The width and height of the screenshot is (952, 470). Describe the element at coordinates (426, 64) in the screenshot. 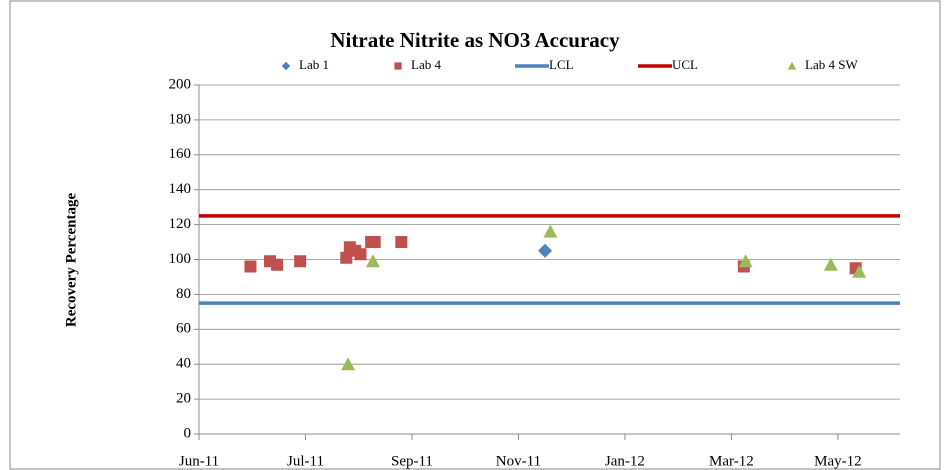

I see `legend-label: Lab 4` at that location.